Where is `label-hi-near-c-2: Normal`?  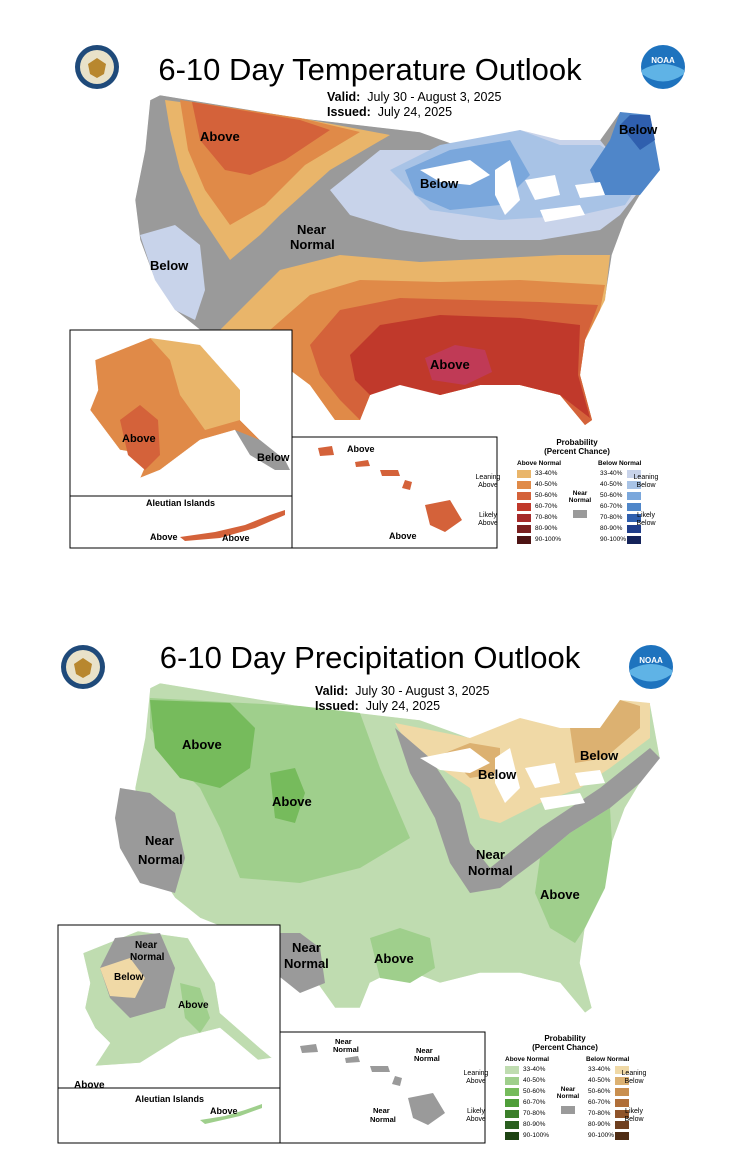
label-hi-near-c-2: Normal is located at coordinates (383, 1119).